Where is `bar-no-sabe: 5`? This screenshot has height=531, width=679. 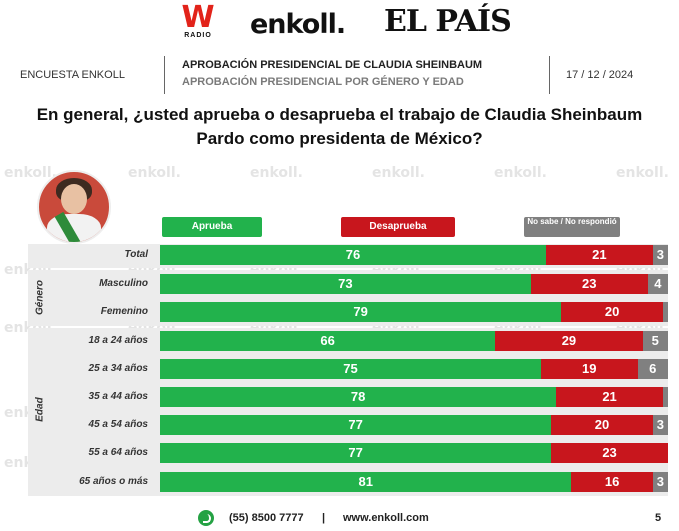
bar-no-sabe: 5 is located at coordinates (655, 341).